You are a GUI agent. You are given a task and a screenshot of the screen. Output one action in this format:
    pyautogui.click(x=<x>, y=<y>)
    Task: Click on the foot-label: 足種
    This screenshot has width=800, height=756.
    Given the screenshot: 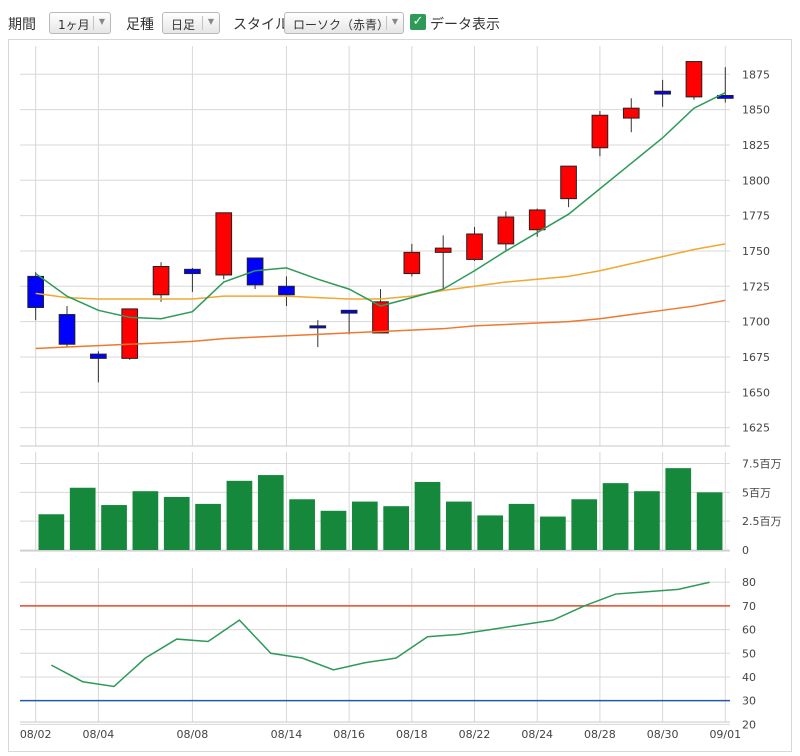 What is the action you would take?
    pyautogui.click(x=140, y=25)
    